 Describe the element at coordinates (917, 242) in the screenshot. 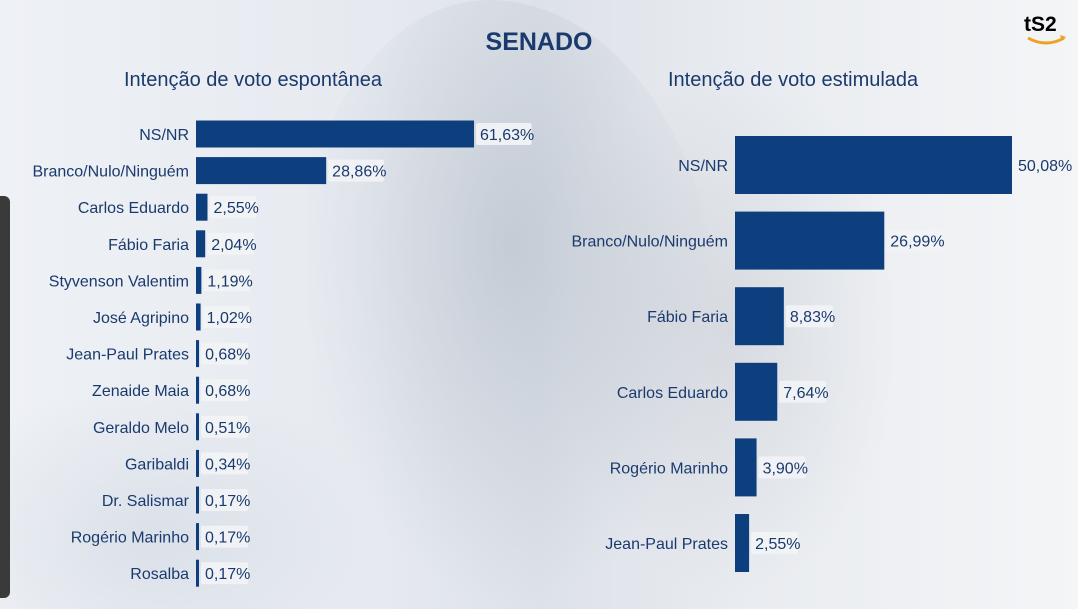

I see `value-label-branco-nulo-ninguem: 26,99%` at that location.